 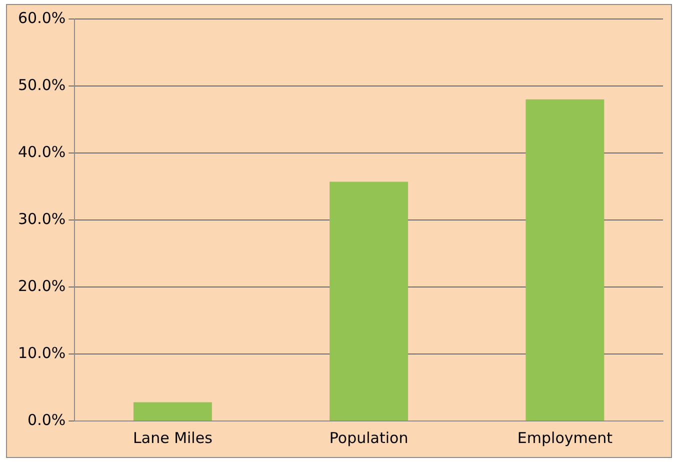 What do you see at coordinates (42, 17) in the screenshot?
I see `y-tick-label: 60.0%` at bounding box center [42, 17].